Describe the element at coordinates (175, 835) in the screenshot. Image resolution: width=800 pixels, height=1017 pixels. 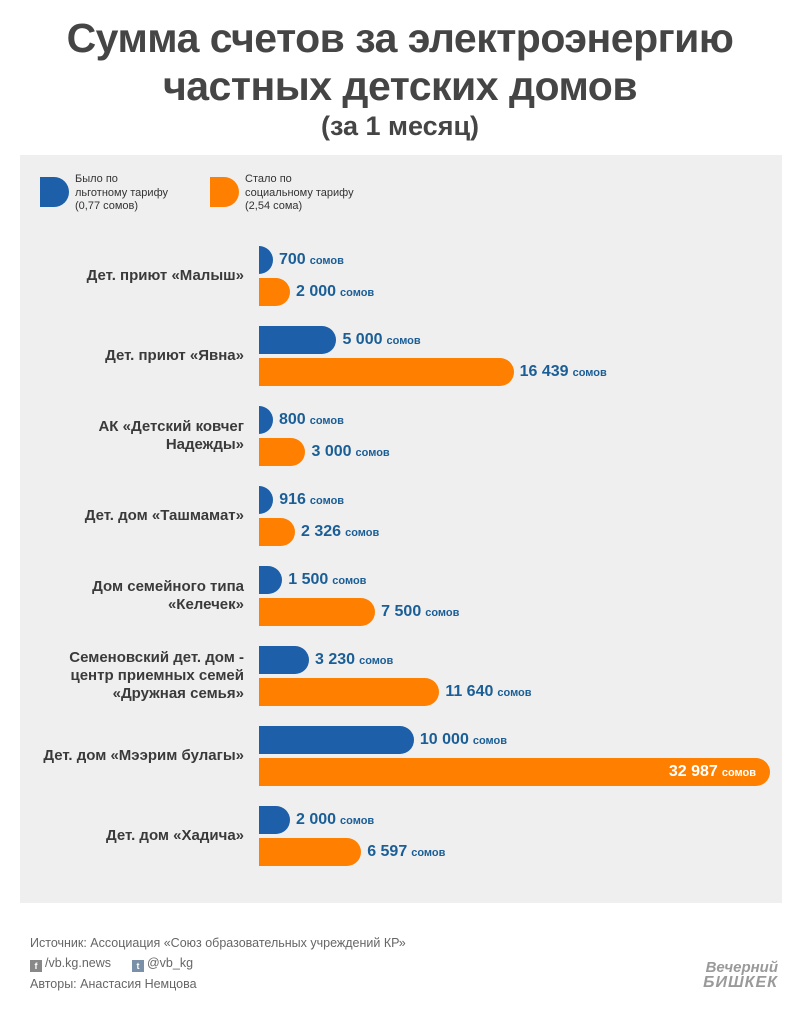
I see `category-label: Дет. дом «Хадича»` at that location.